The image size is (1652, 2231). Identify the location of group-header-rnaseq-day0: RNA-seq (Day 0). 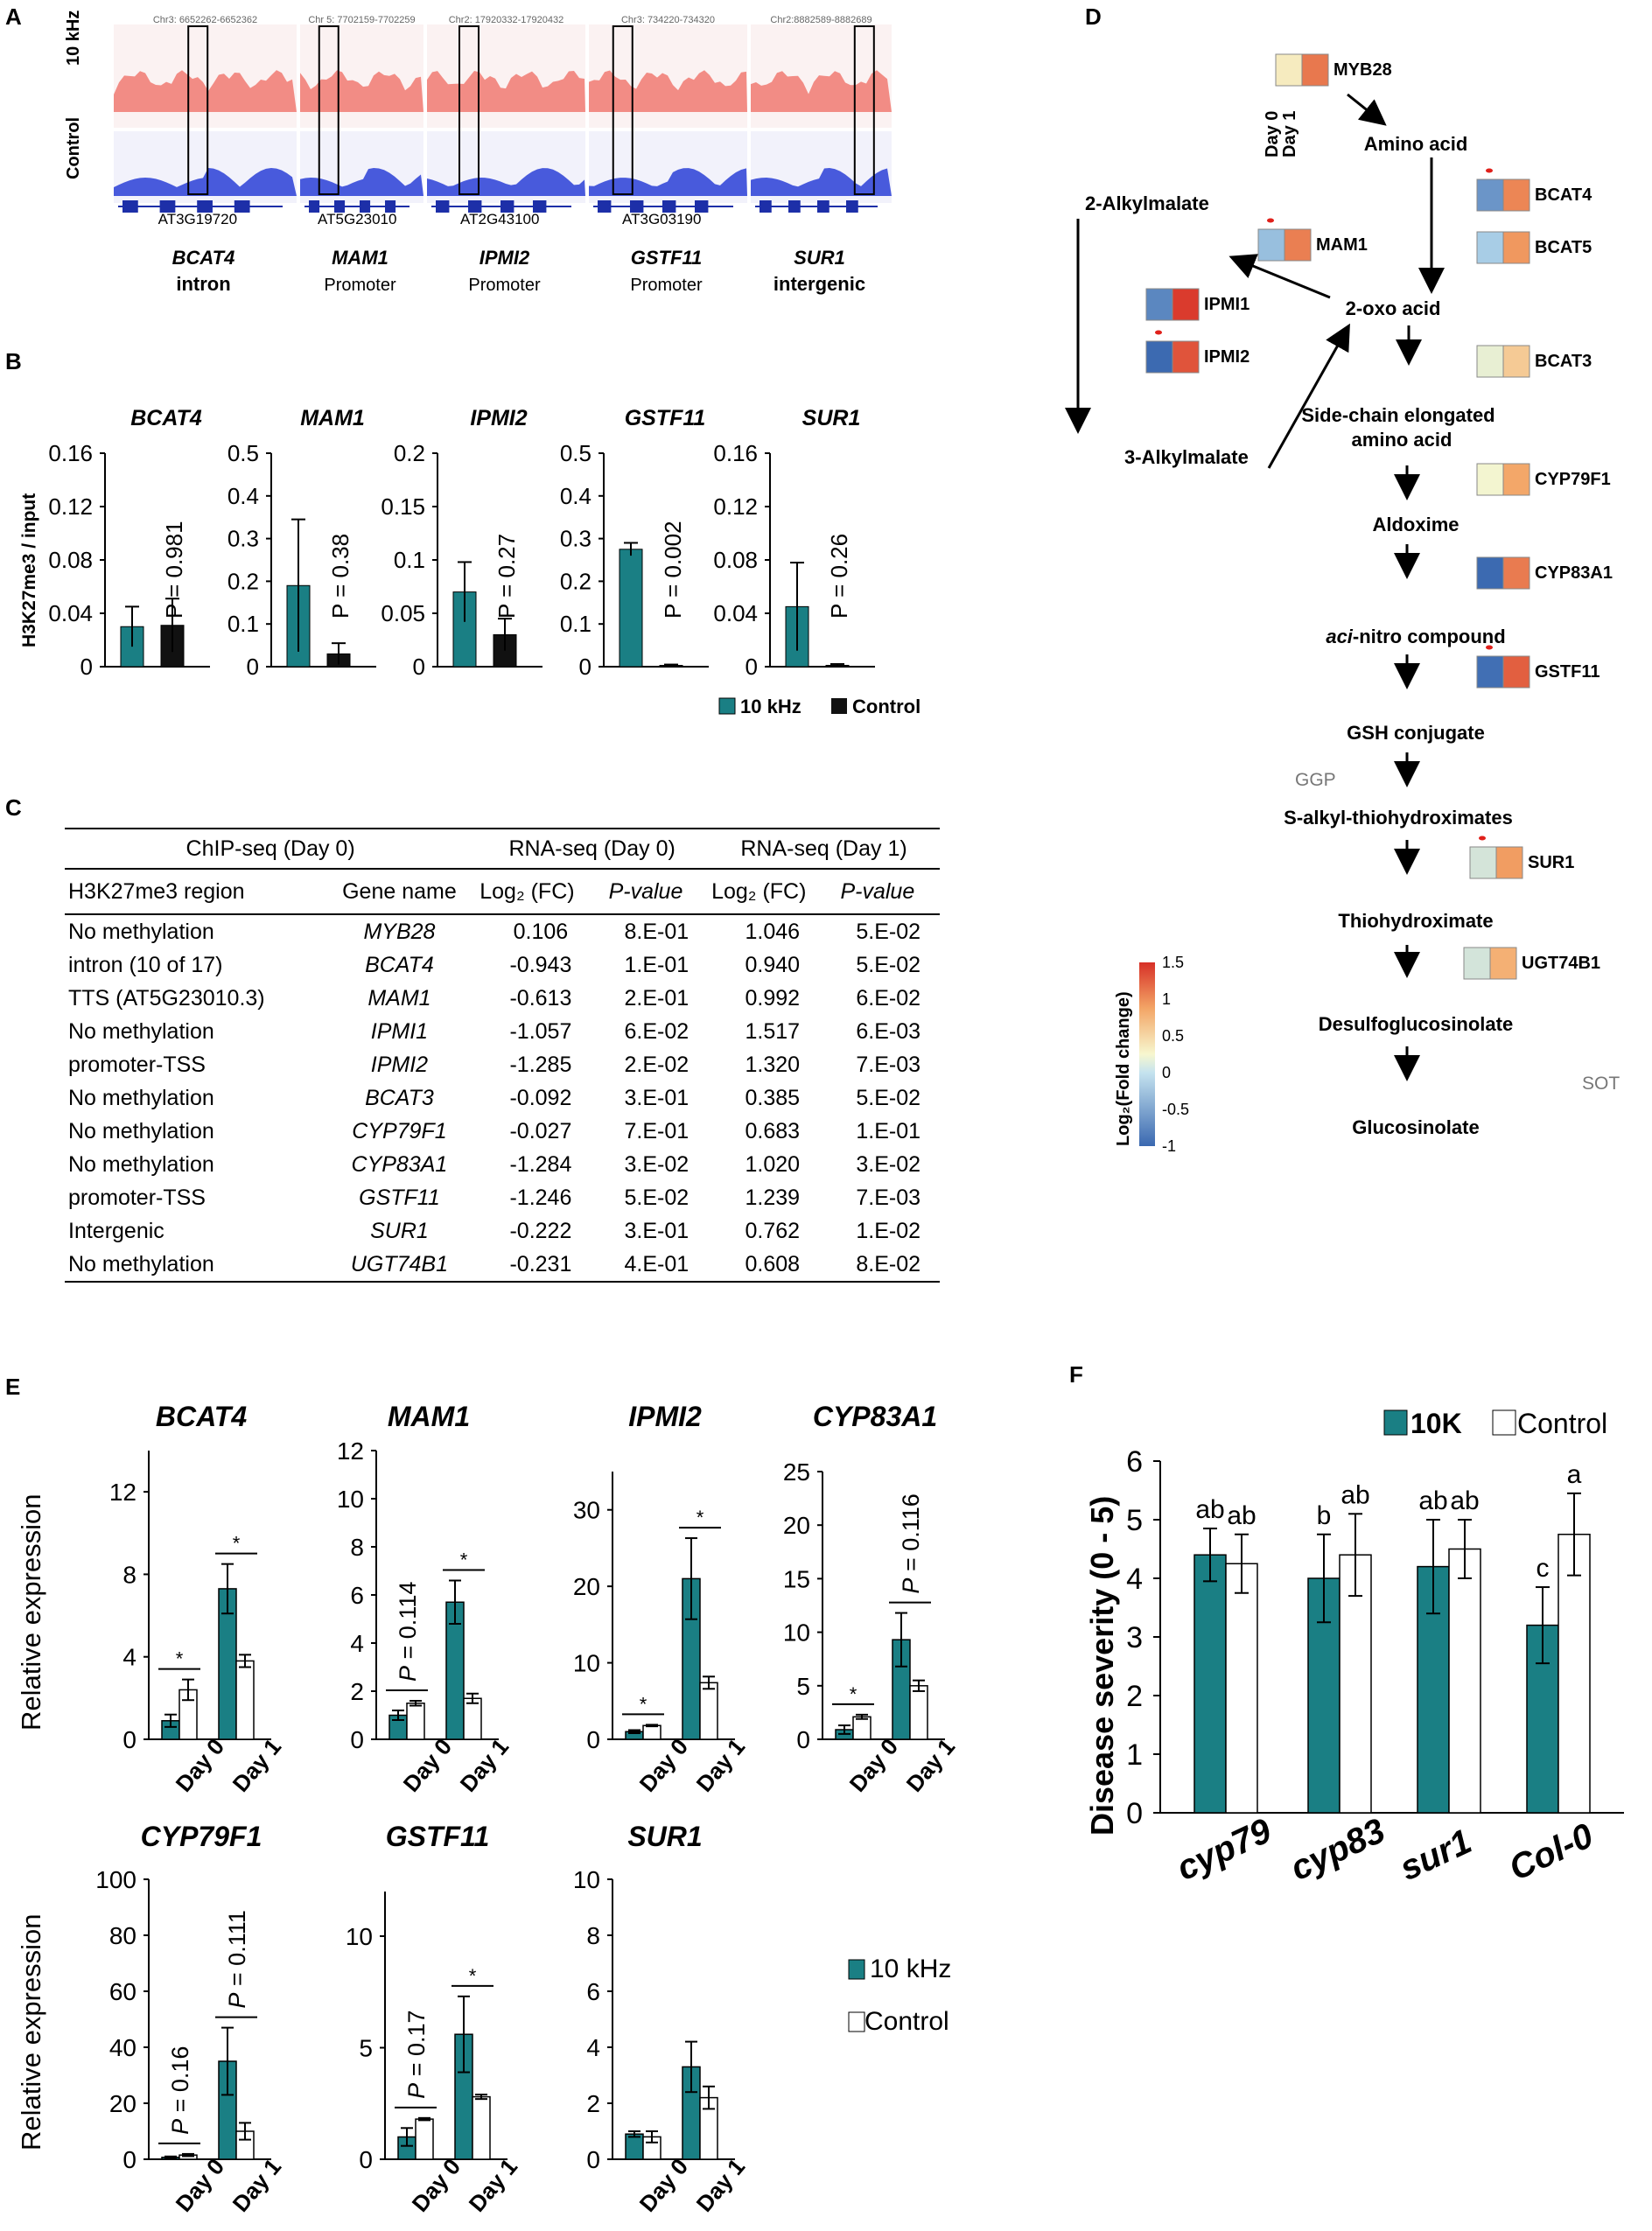
(592, 849).